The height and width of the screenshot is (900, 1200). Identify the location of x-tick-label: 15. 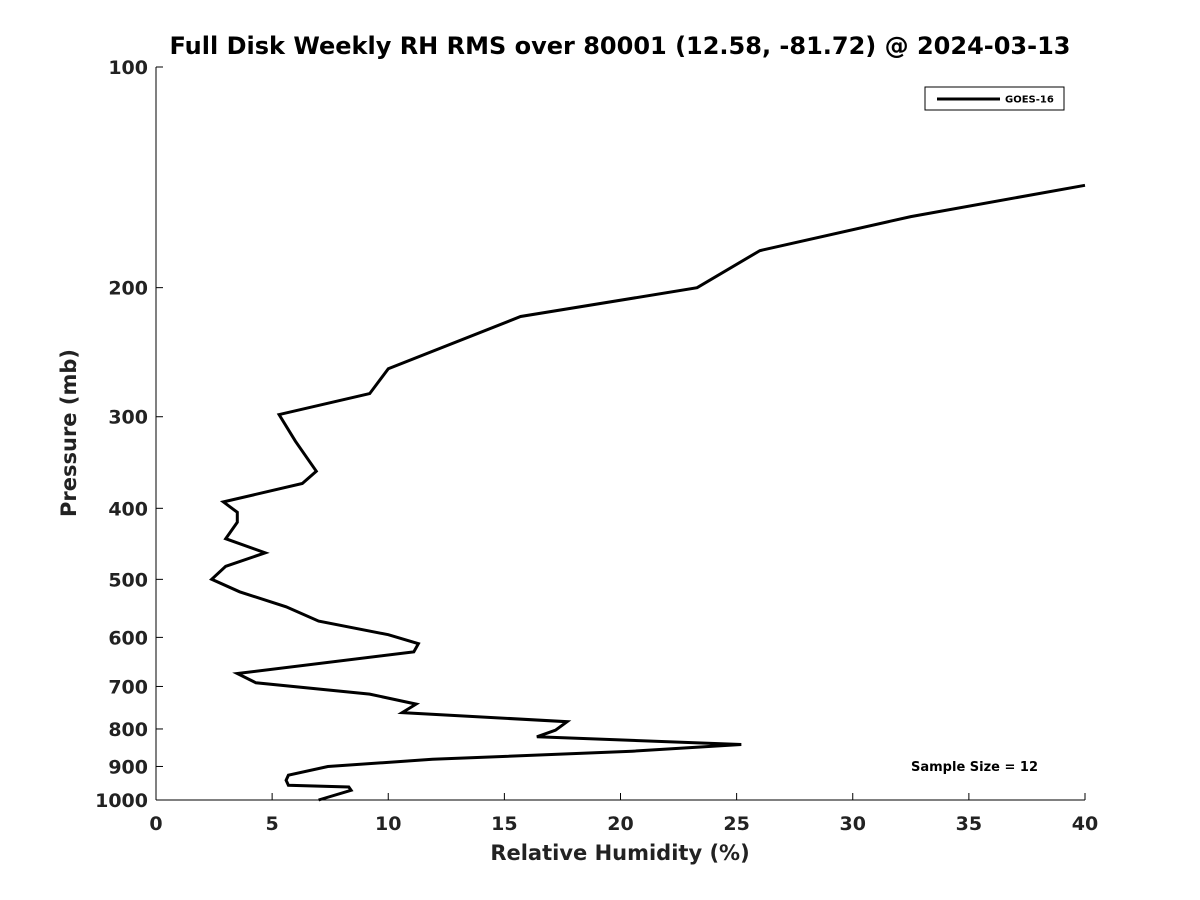
(504, 824).